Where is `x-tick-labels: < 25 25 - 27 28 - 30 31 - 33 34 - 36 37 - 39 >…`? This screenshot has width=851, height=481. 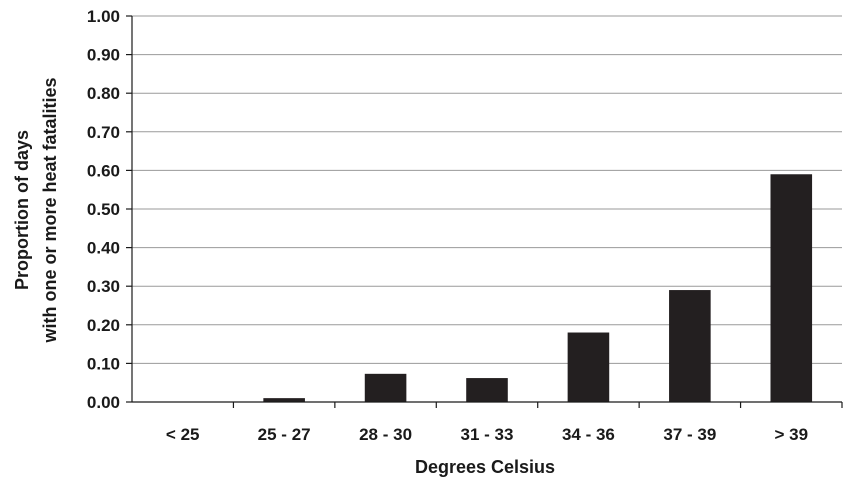
x-tick-labels: < 25 25 - 27 28 - 30 31 - 33 34 - 36 37 - 39 >… is located at coordinates (487, 434).